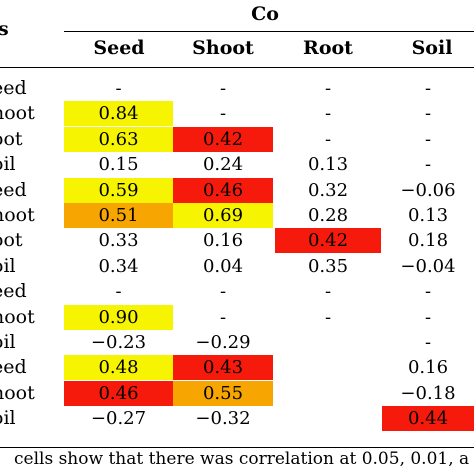 This screenshot has height=474, width=474. Describe the element at coordinates (118, 342) in the screenshot. I see `table-cell: −0.23` at that location.